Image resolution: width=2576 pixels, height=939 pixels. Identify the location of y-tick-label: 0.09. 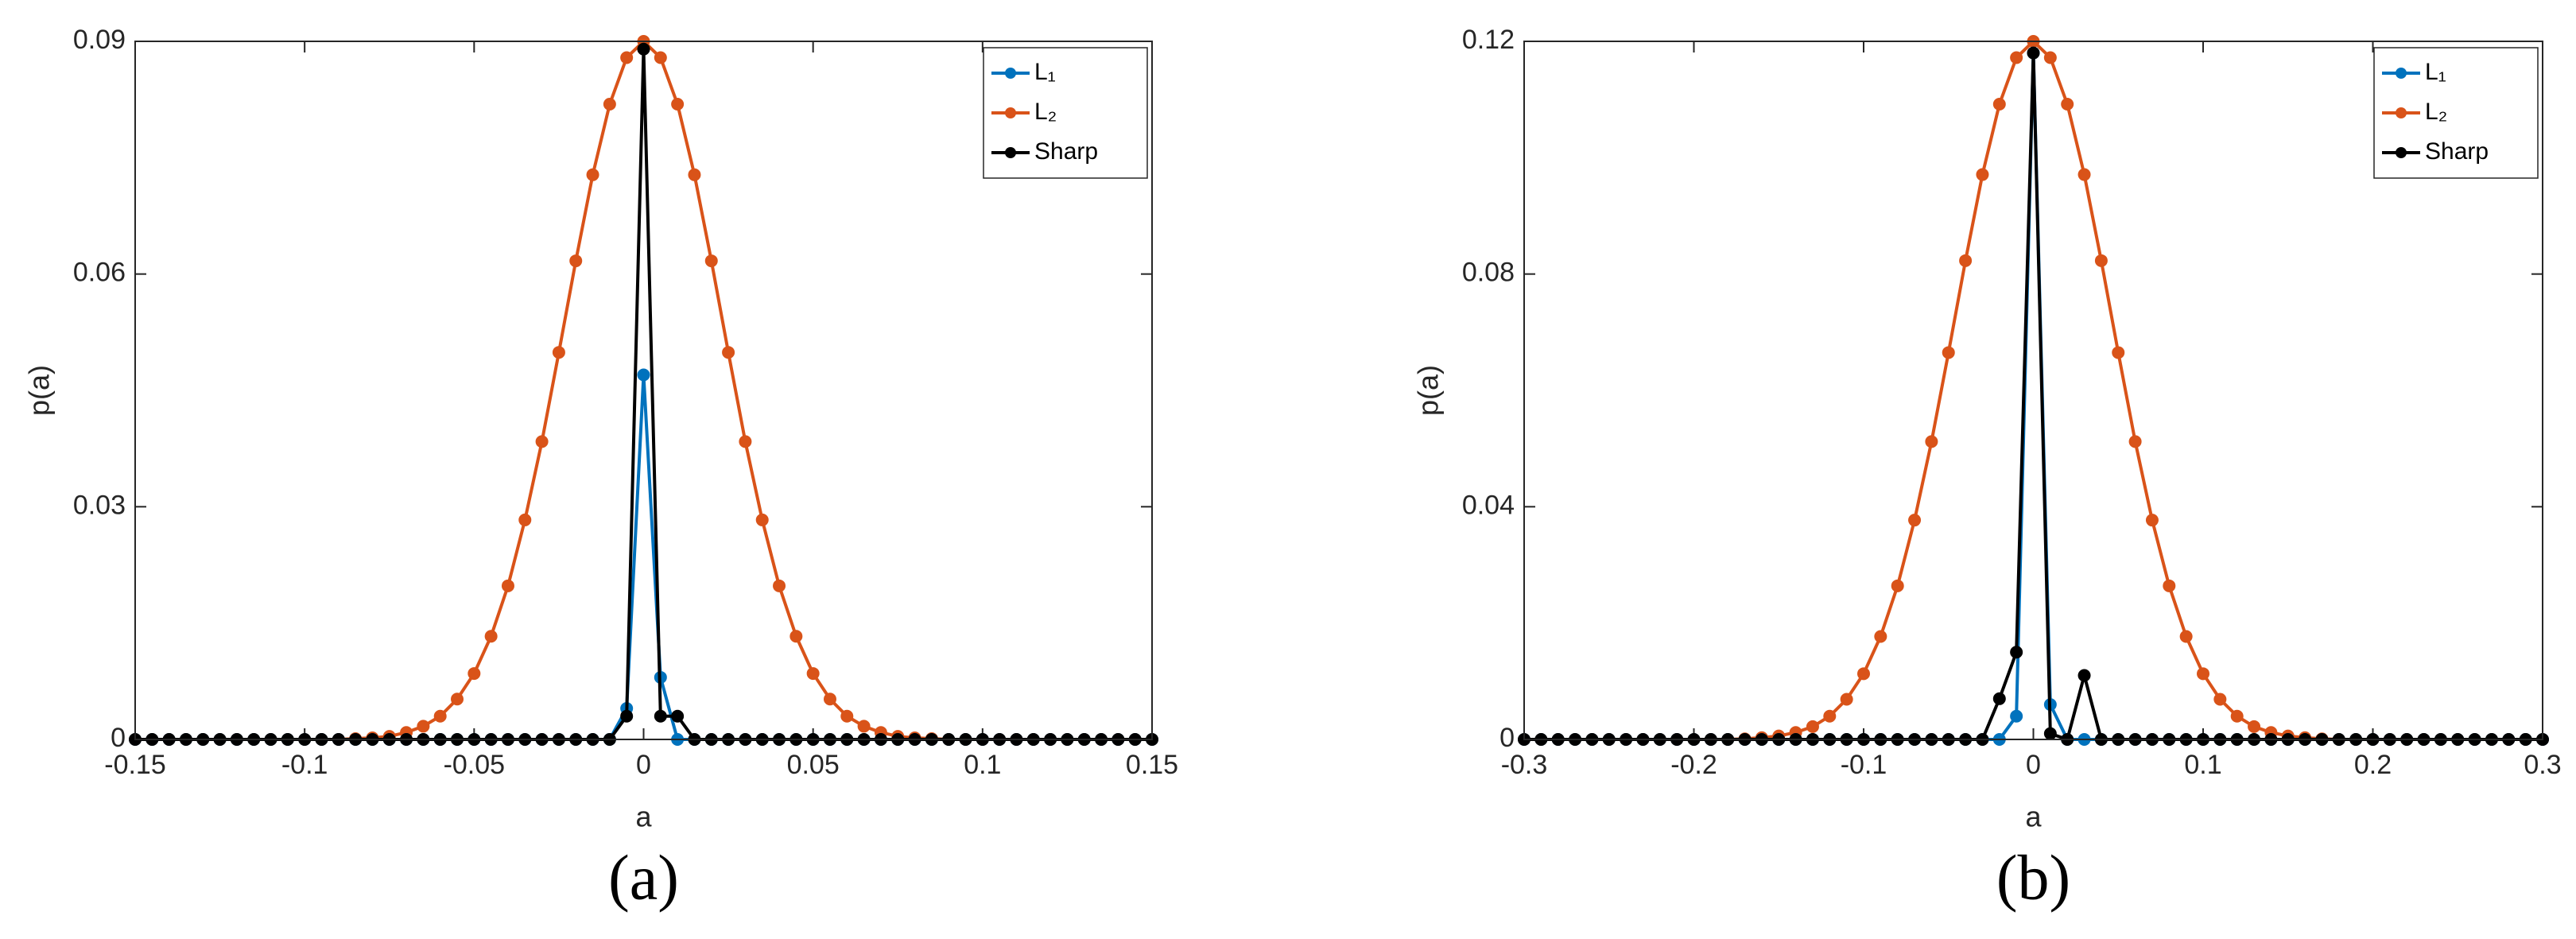
(99, 40).